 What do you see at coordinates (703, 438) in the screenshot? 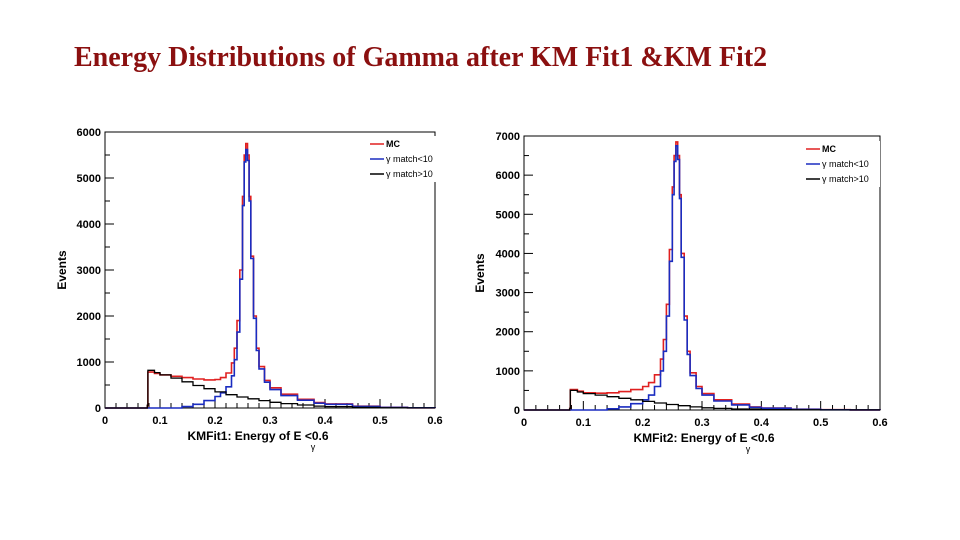
I see `x-axis-title: KMFit2: Energy of E <0.6` at bounding box center [703, 438].